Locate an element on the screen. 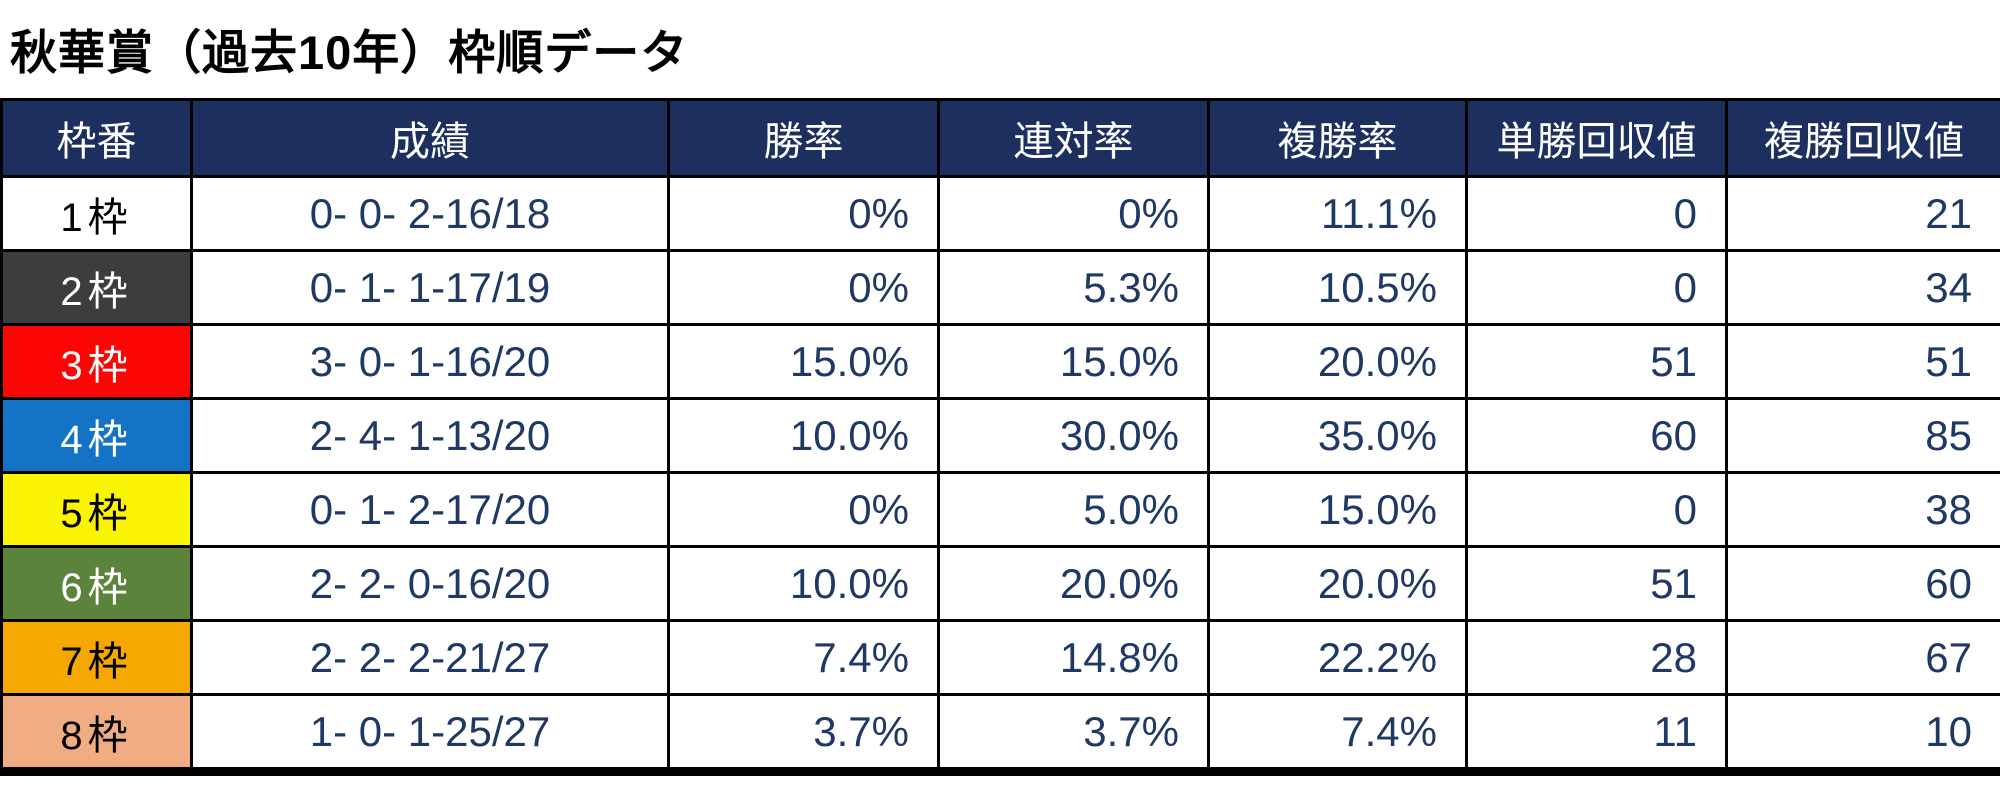 The width and height of the screenshot is (2000, 794). record-cell: 0- 1- 1-17/19 is located at coordinates (430, 287).